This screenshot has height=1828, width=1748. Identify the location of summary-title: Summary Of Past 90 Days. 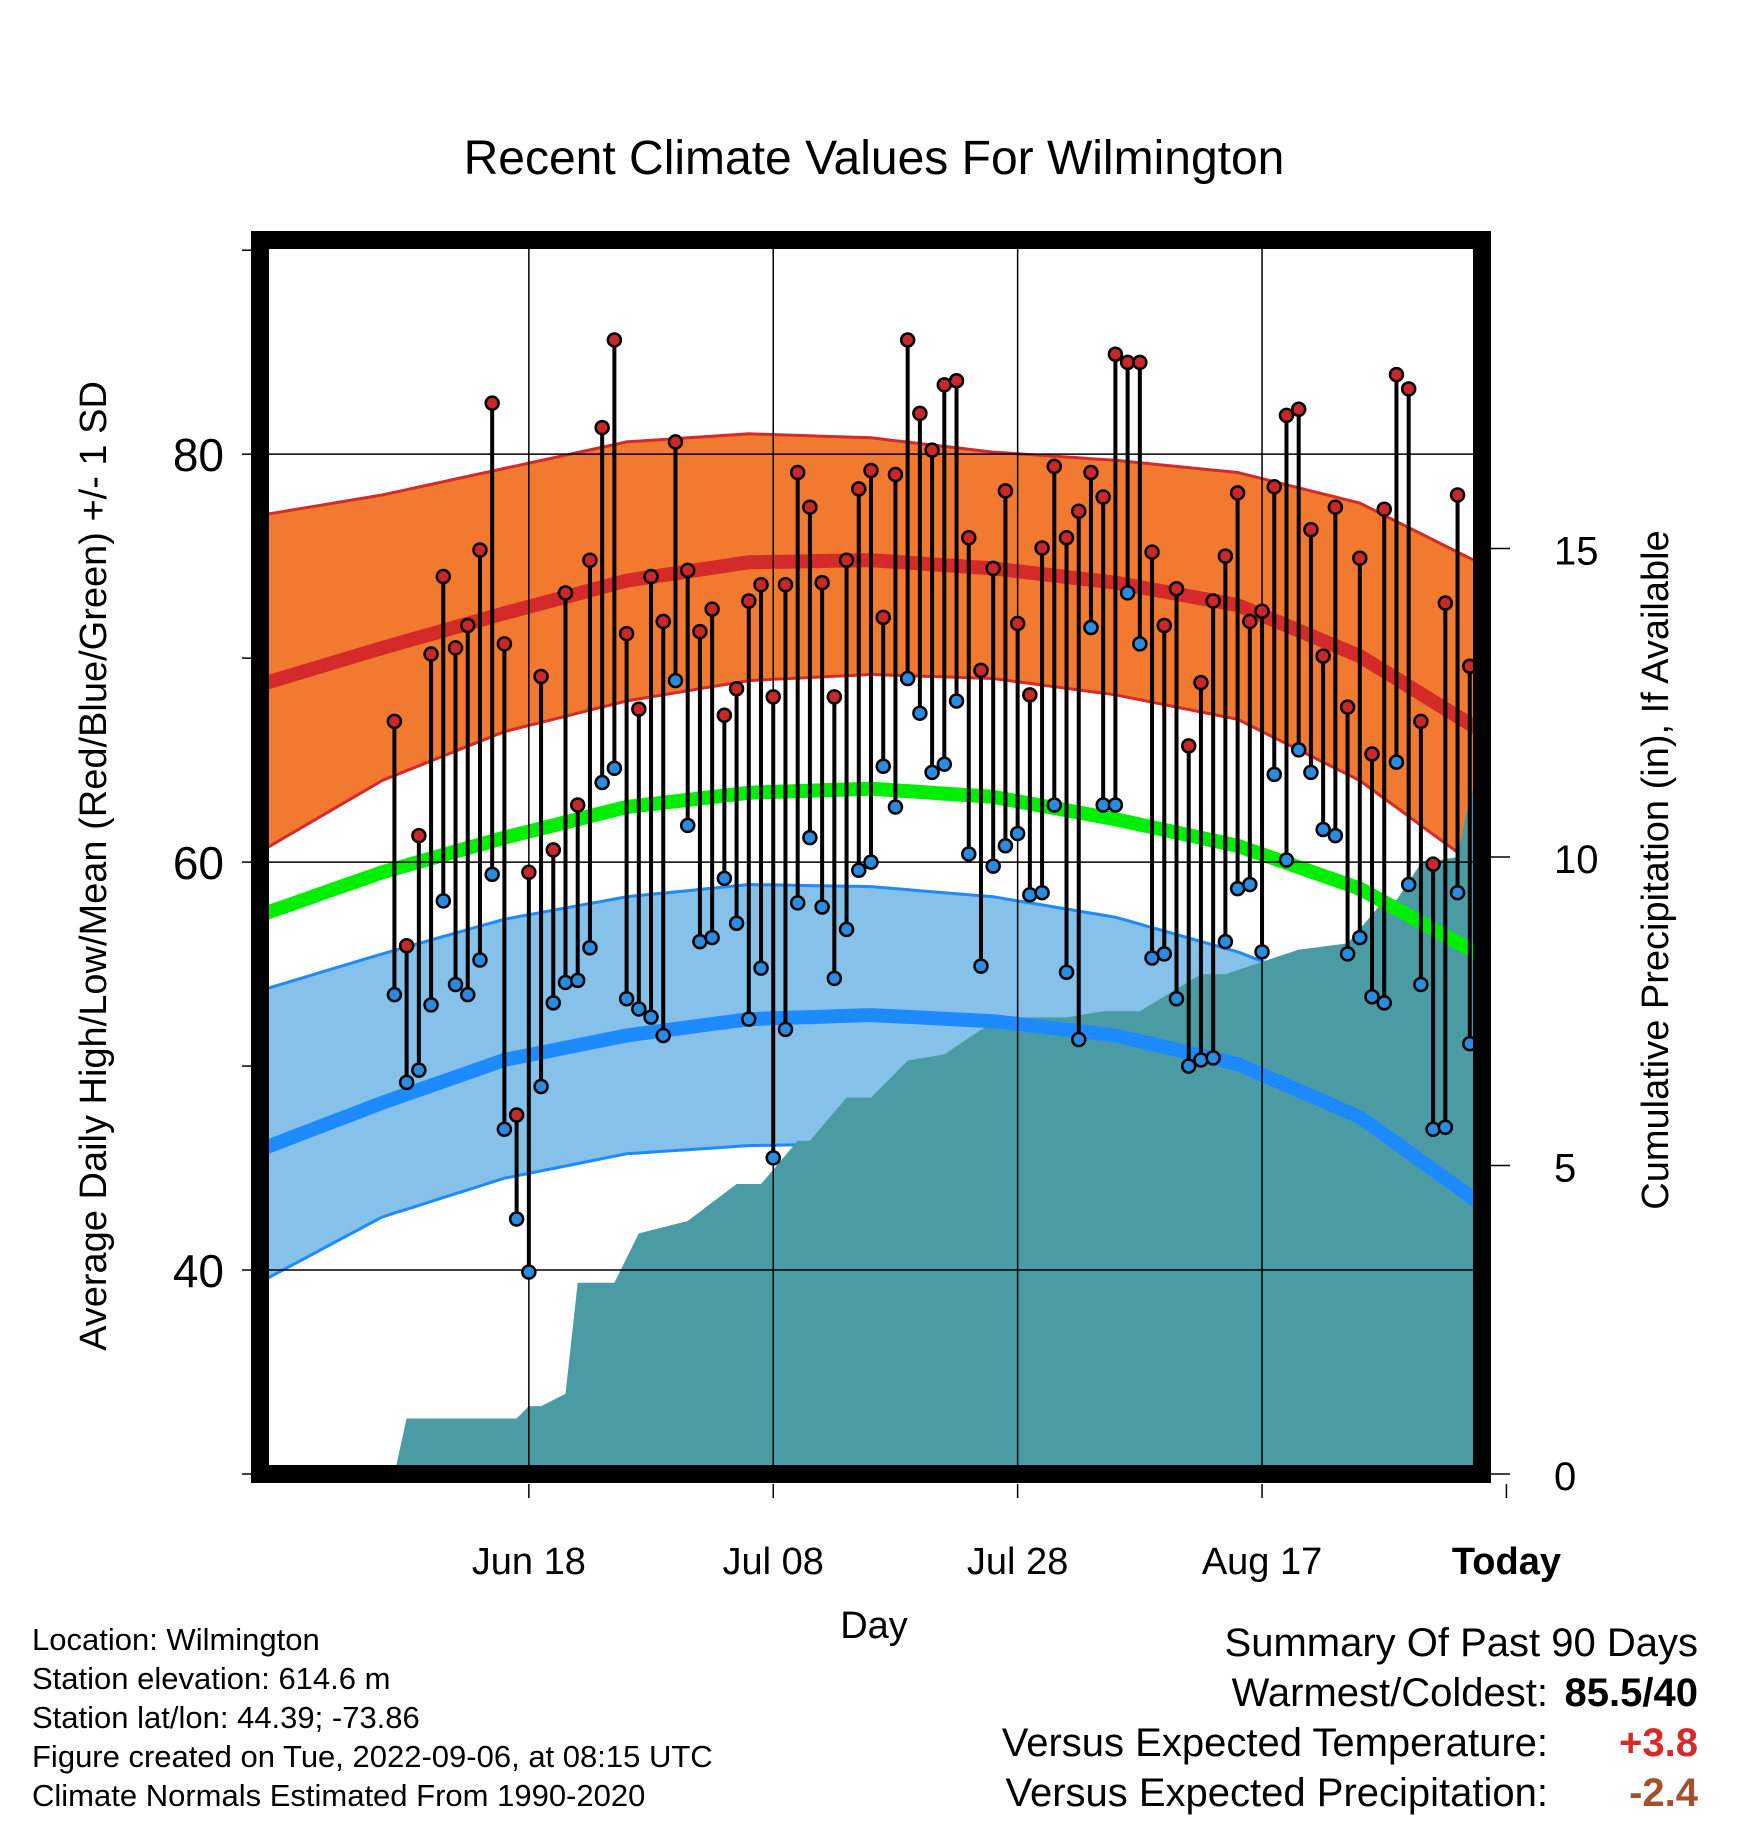
(1461, 1643).